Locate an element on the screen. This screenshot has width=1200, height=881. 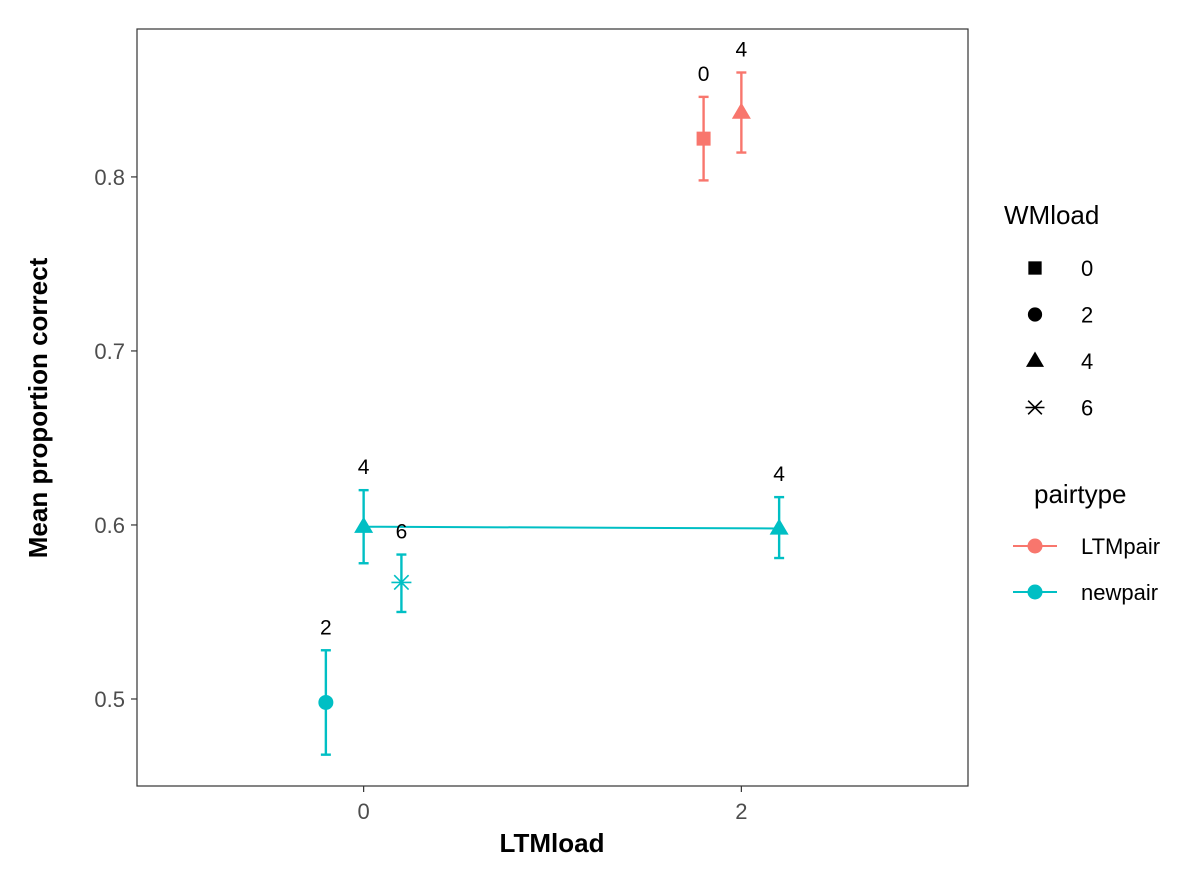
series-lines is located at coordinates (571, 527).